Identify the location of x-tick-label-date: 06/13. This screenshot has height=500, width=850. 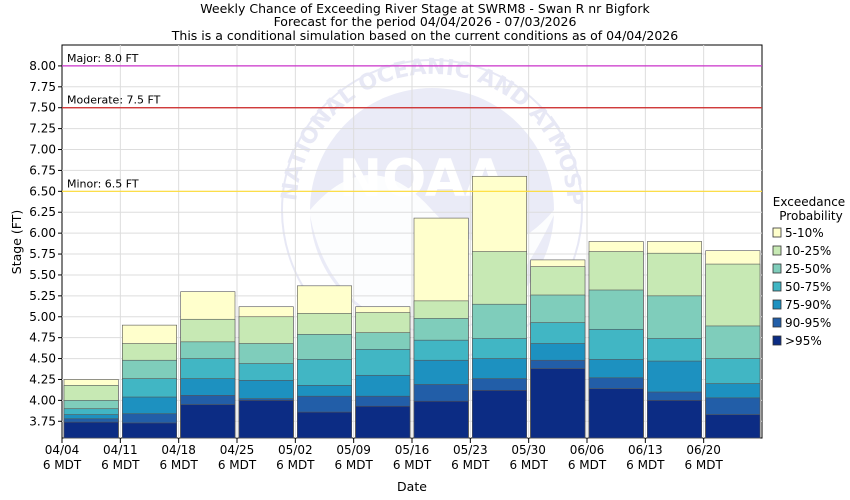
(645, 450).